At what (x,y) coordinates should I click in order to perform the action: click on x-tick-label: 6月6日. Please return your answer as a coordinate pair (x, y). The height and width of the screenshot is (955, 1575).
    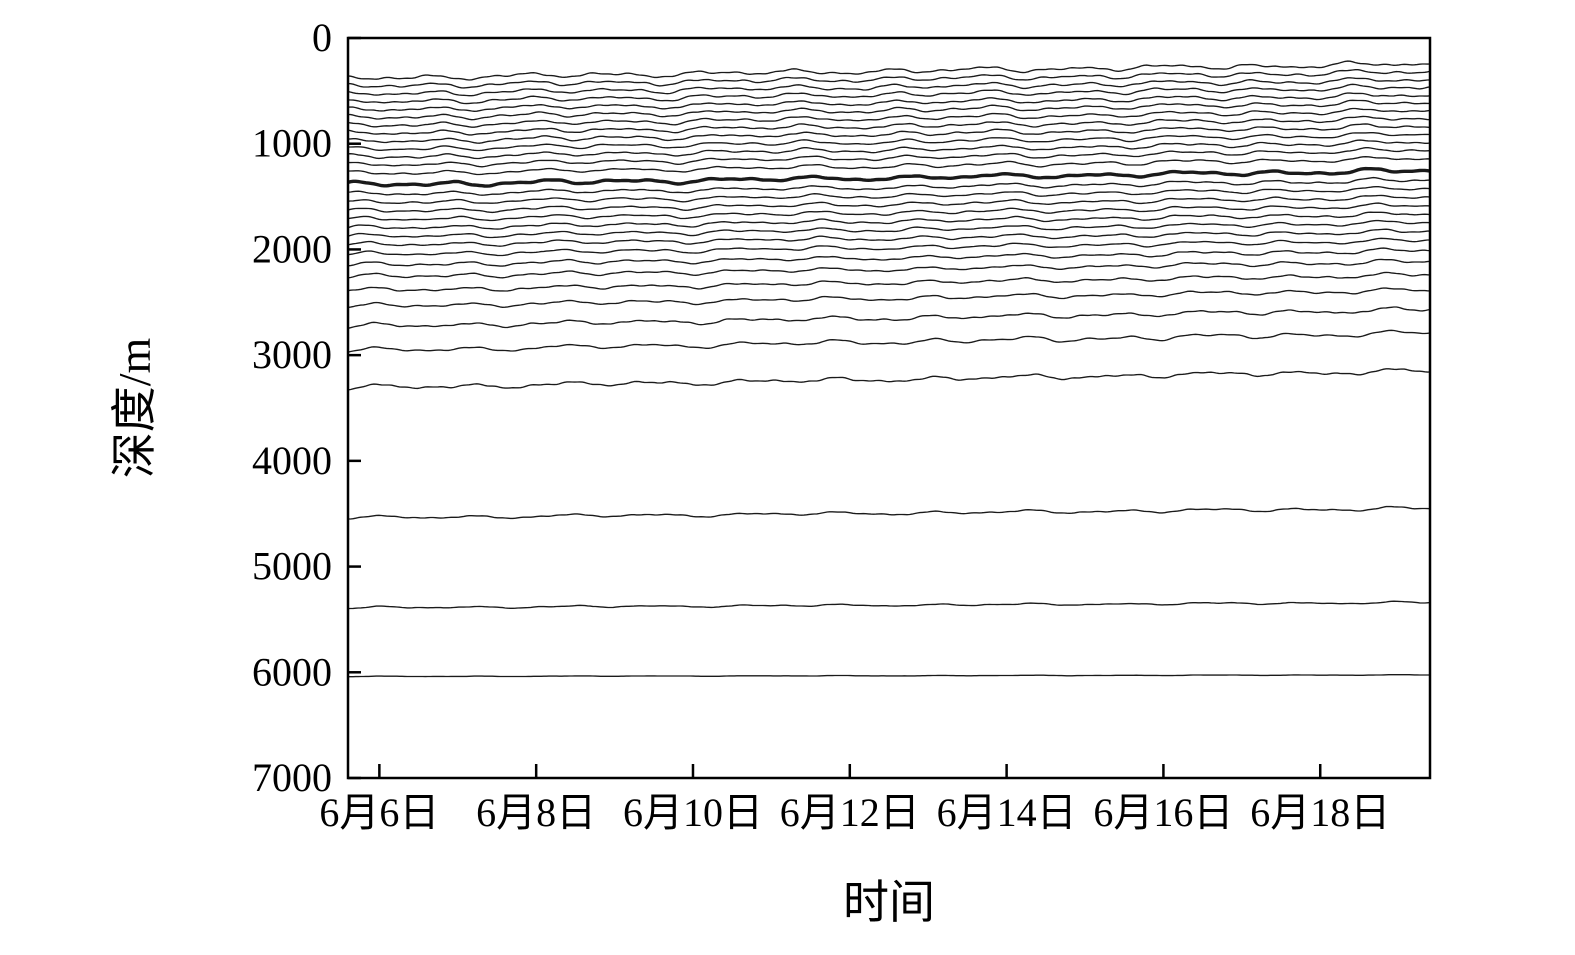
    Looking at the image, I should click on (379, 812).